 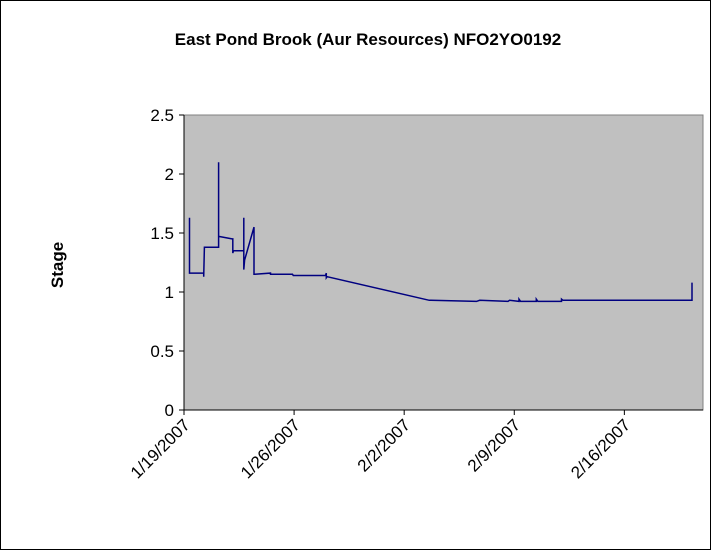 I want to click on y-axis-ticks: 0 0.5 1 1.5 2 2.5, so click(x=167, y=263).